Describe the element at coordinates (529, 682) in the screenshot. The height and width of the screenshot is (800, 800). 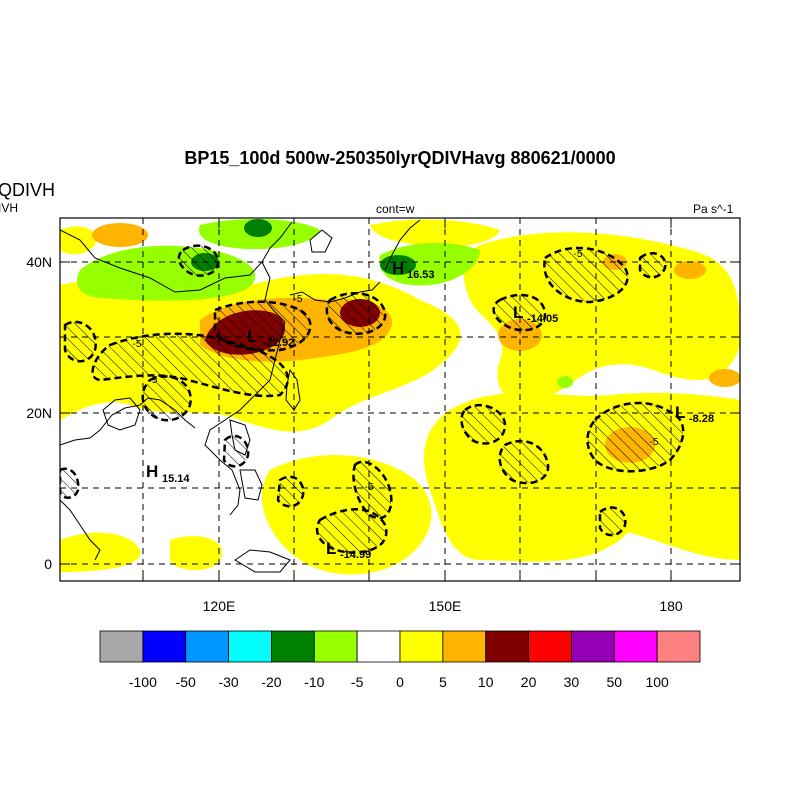
I see `colorbar-label: 20` at that location.